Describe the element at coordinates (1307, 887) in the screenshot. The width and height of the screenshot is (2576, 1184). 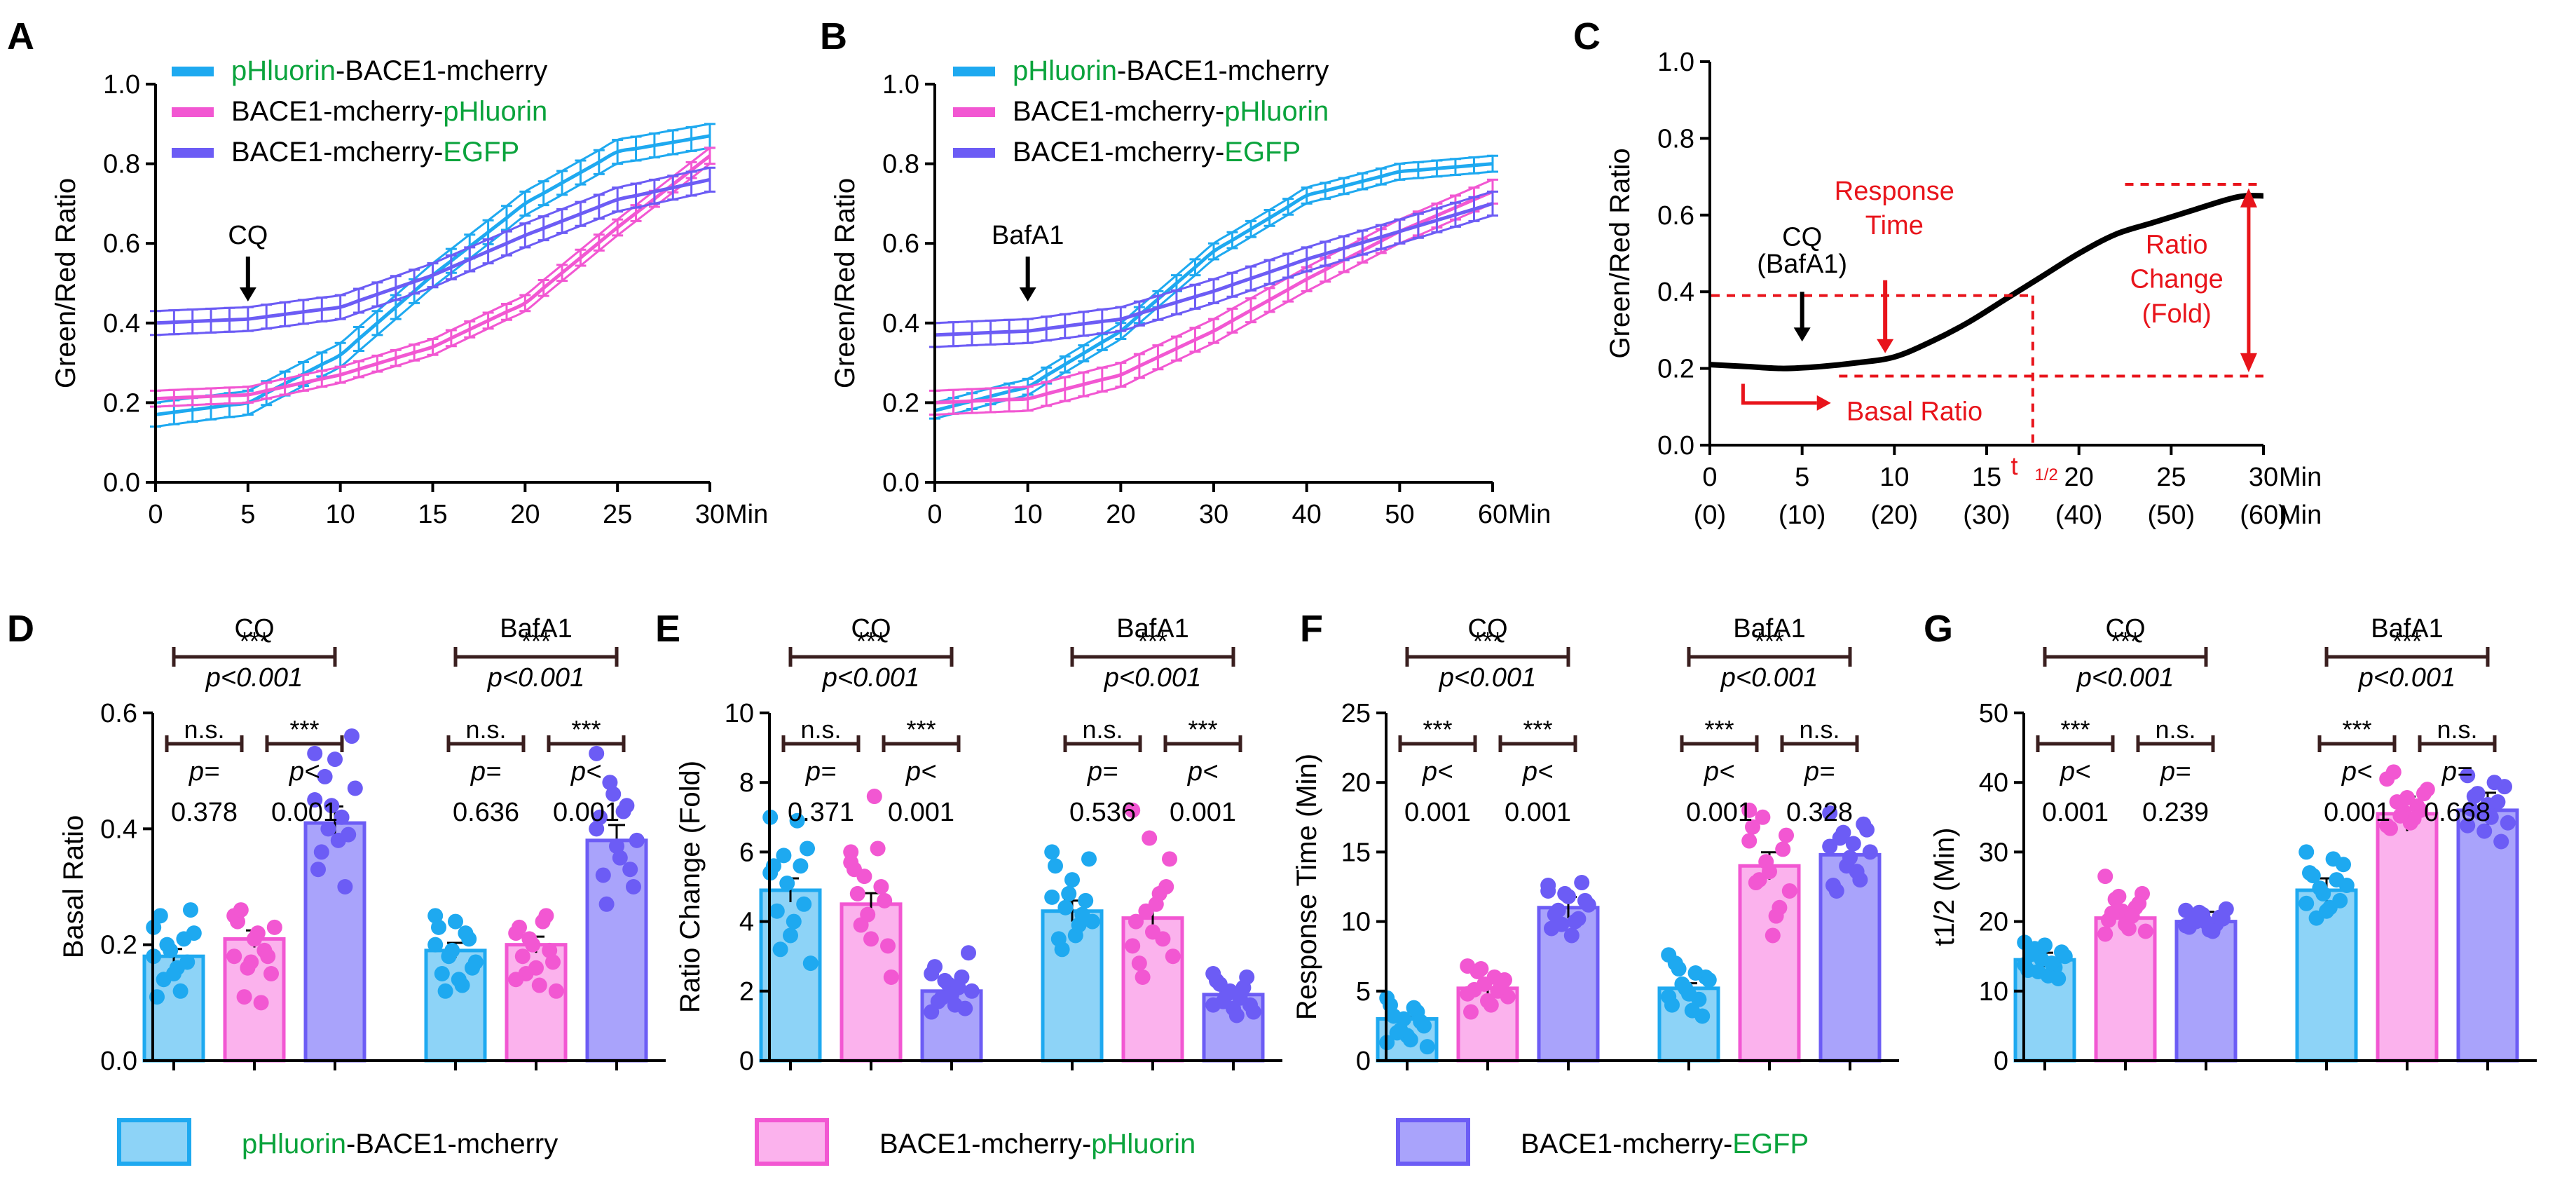
I see `y-axis-label: Response Time (Min)` at that location.